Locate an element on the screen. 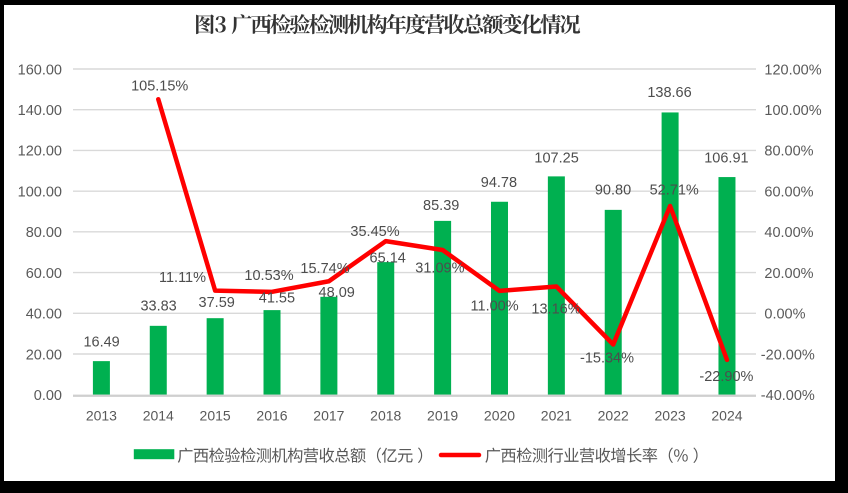  svg-text: 107.25 is located at coordinates (556, 159).